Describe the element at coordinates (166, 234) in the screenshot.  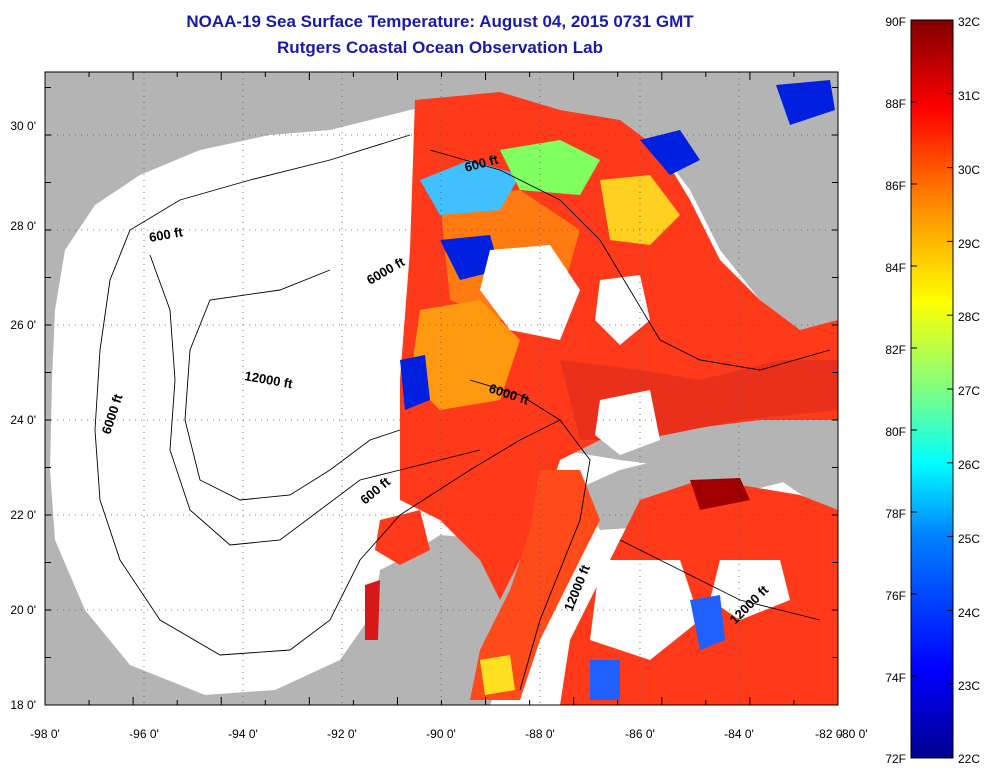
I see `contour-label: 600 ft` at that location.